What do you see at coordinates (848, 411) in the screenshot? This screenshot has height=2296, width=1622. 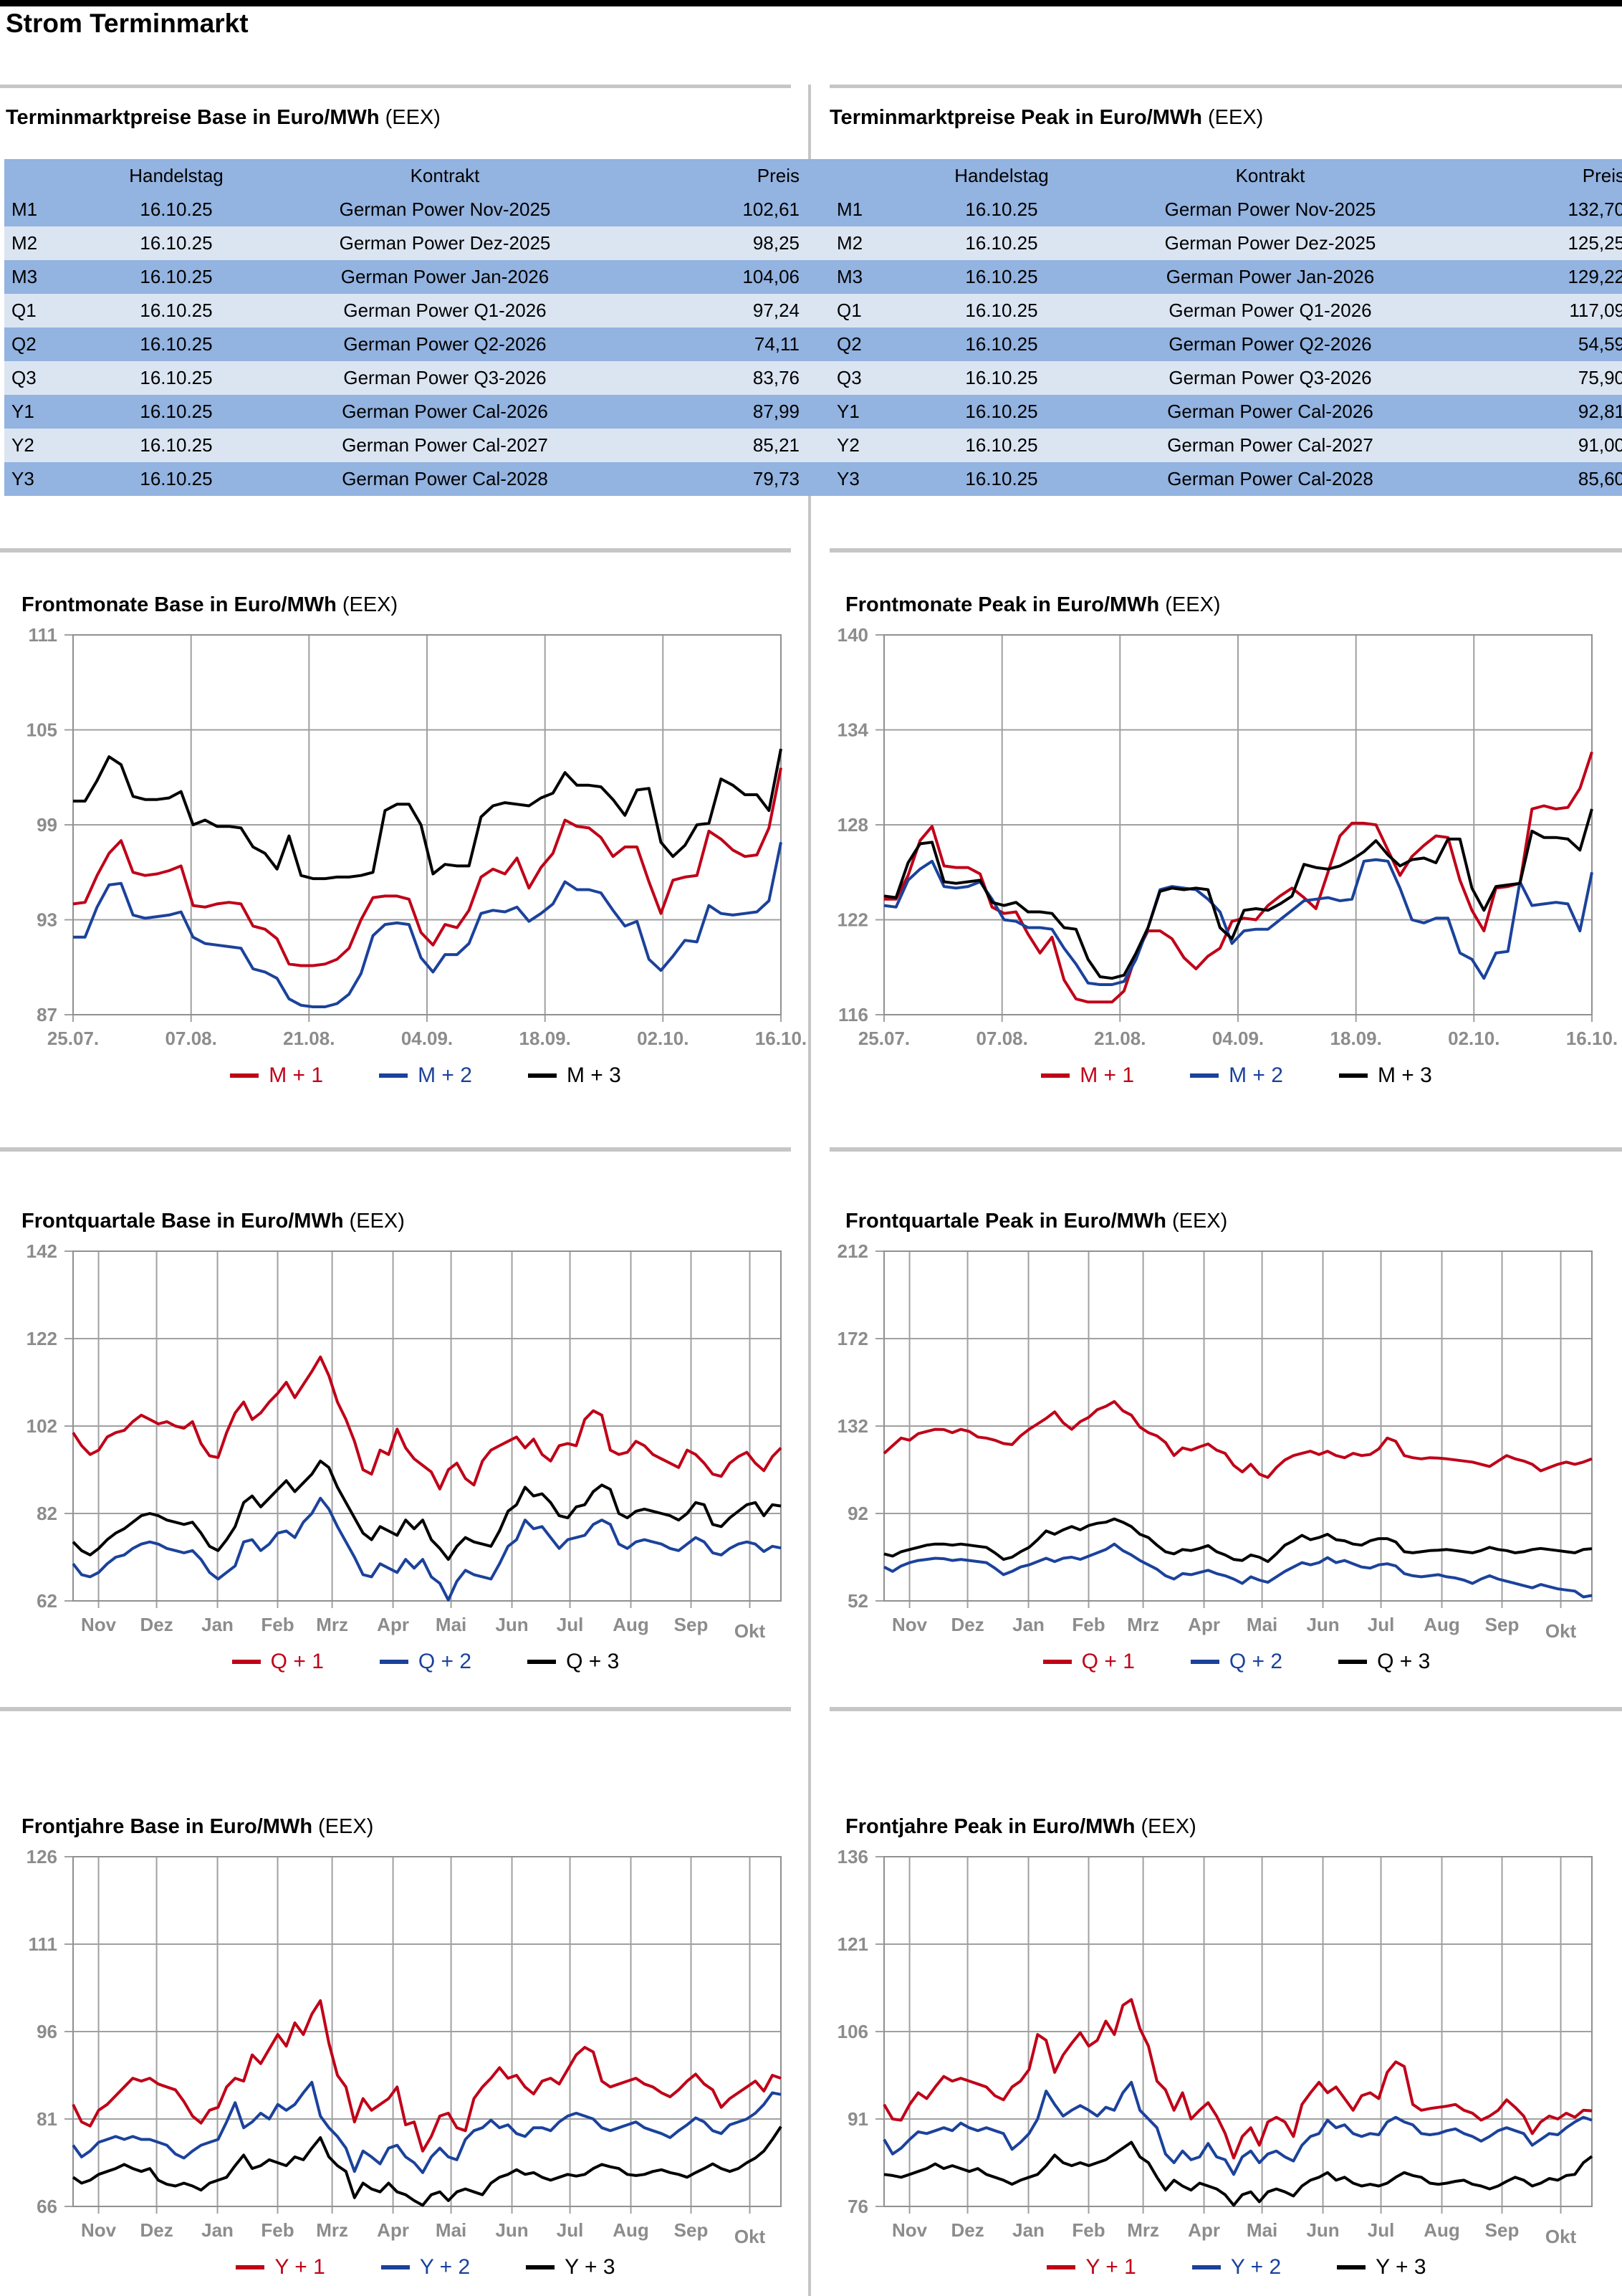 I see `contract-code: Y1` at bounding box center [848, 411].